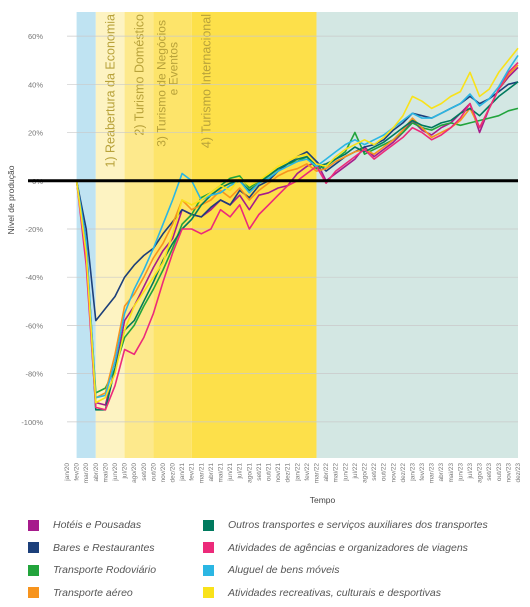 This screenshot has height=607, width=530. Describe the element at coordinates (345, 472) in the screenshot. I see `x-tick-label: jun/22` at that location.